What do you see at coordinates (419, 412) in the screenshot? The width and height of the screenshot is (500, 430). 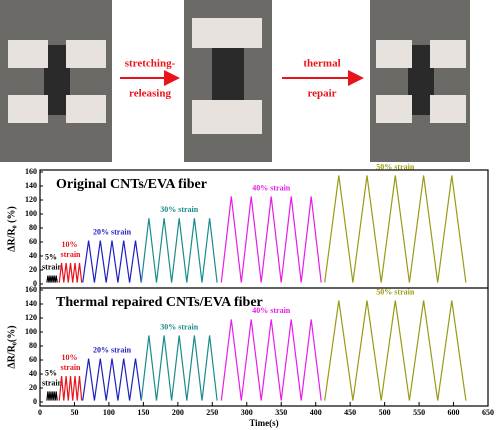 I see `x-tick-label: 550` at bounding box center [419, 412].